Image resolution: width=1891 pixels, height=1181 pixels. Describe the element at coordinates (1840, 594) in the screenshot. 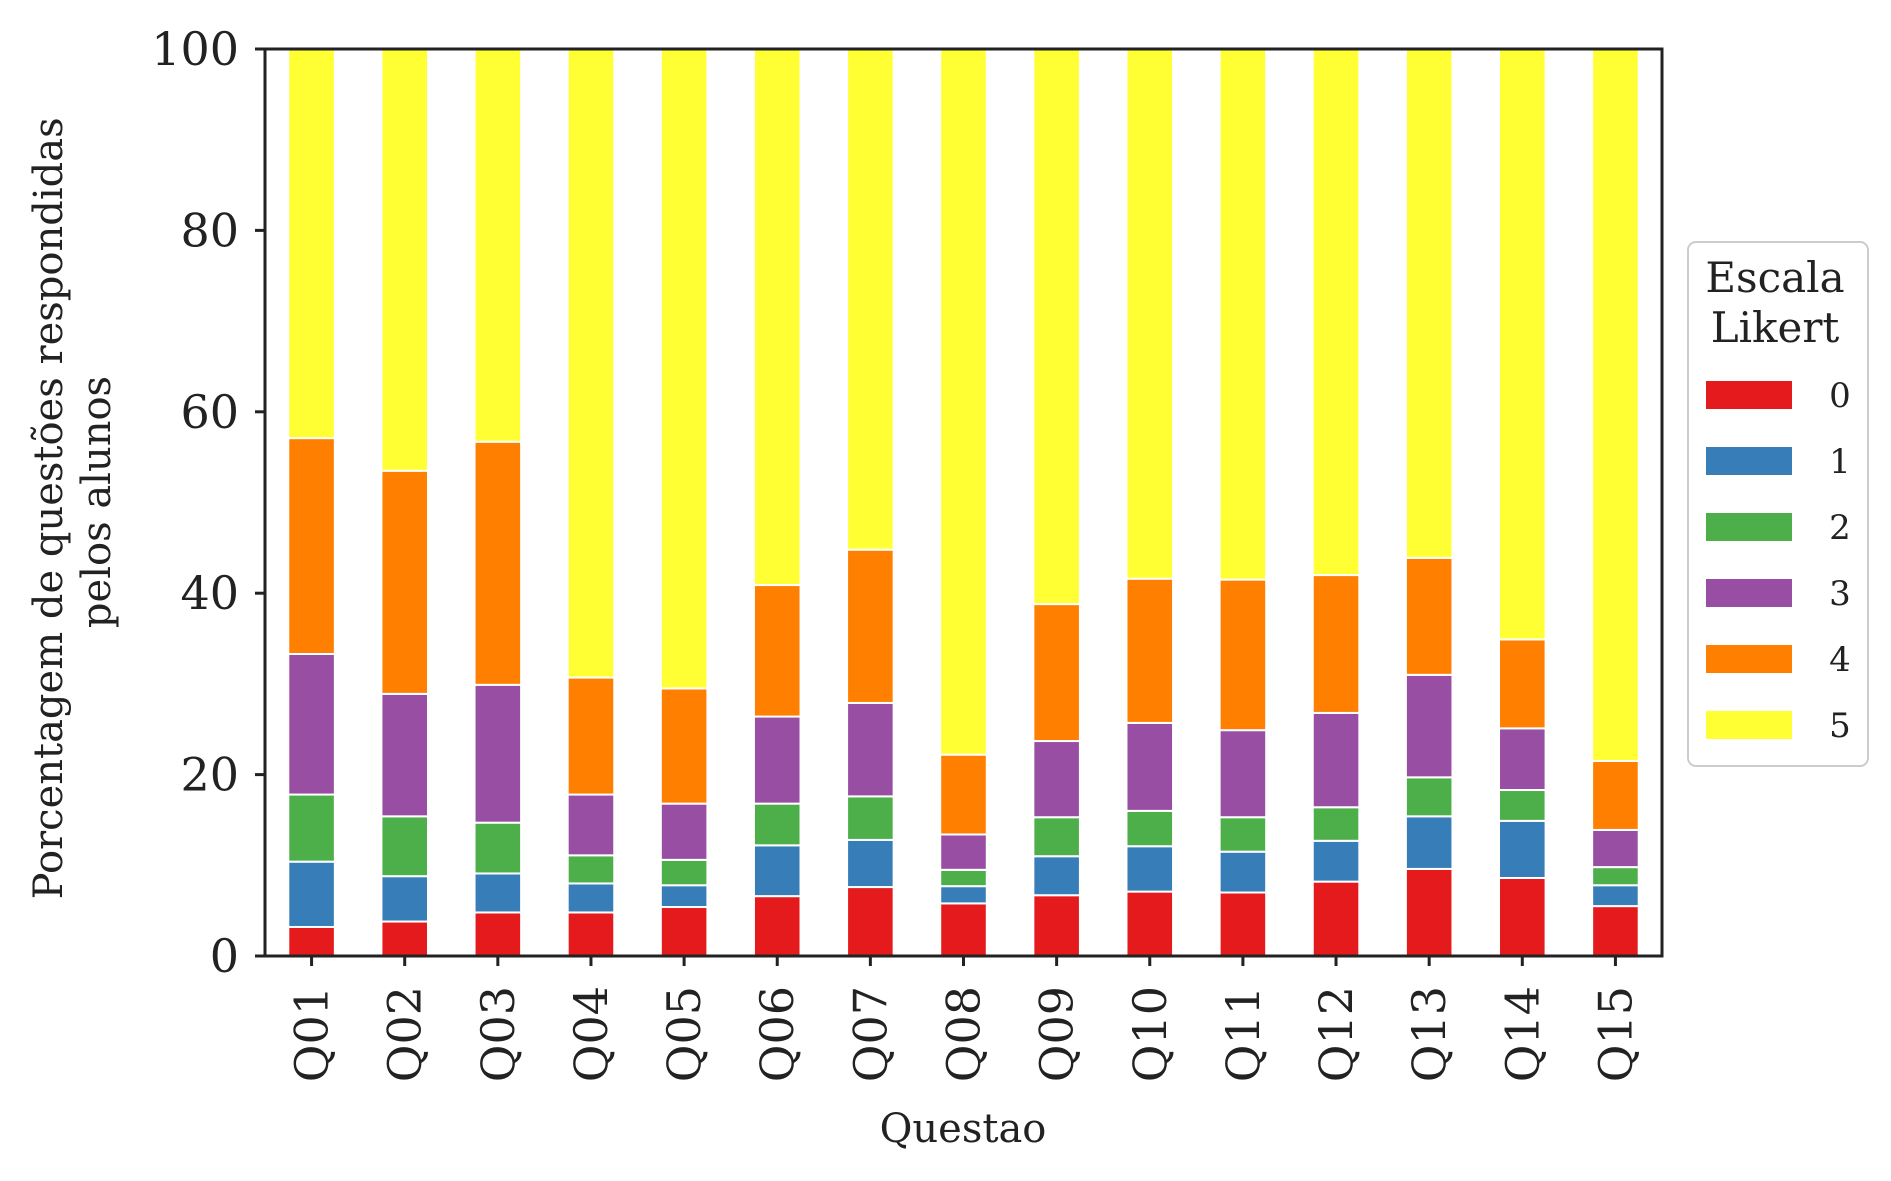

I see `legend-label-3: 3` at that location.